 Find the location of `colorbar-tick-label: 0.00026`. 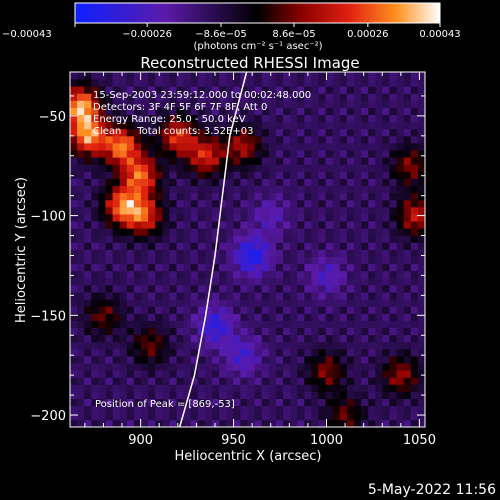

colorbar-tick-label: 0.00026 is located at coordinates (367, 34).